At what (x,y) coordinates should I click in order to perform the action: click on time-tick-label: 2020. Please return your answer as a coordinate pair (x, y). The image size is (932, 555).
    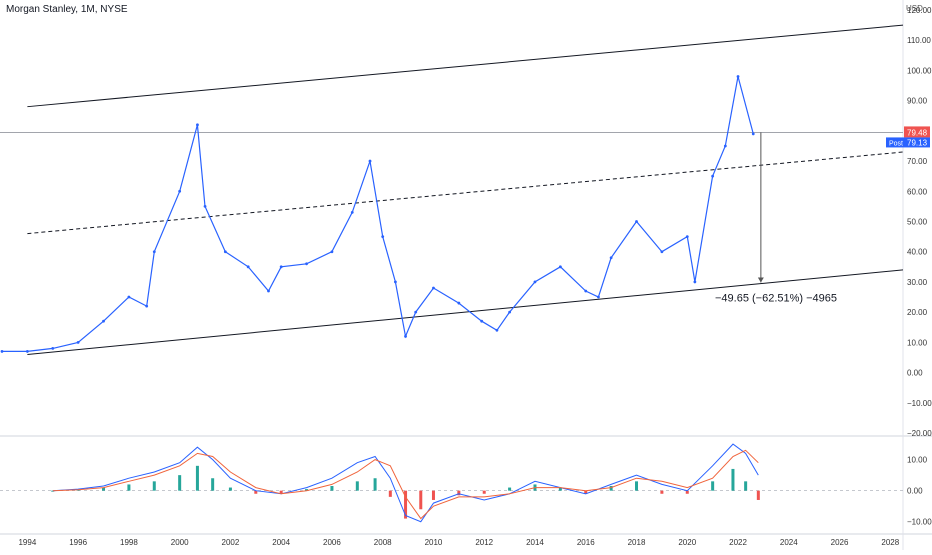
    Looking at the image, I should click on (687, 542).